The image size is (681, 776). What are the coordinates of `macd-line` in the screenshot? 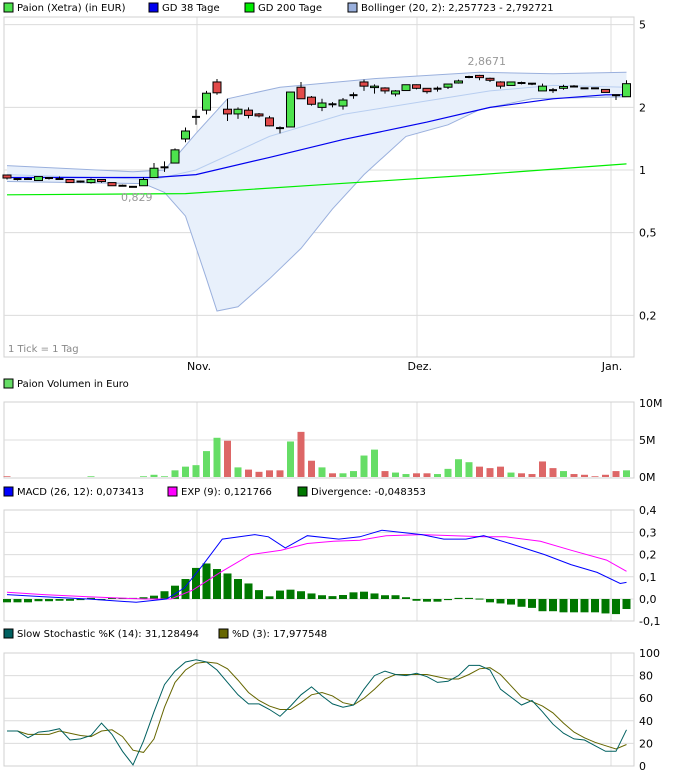 It's located at (316, 566).